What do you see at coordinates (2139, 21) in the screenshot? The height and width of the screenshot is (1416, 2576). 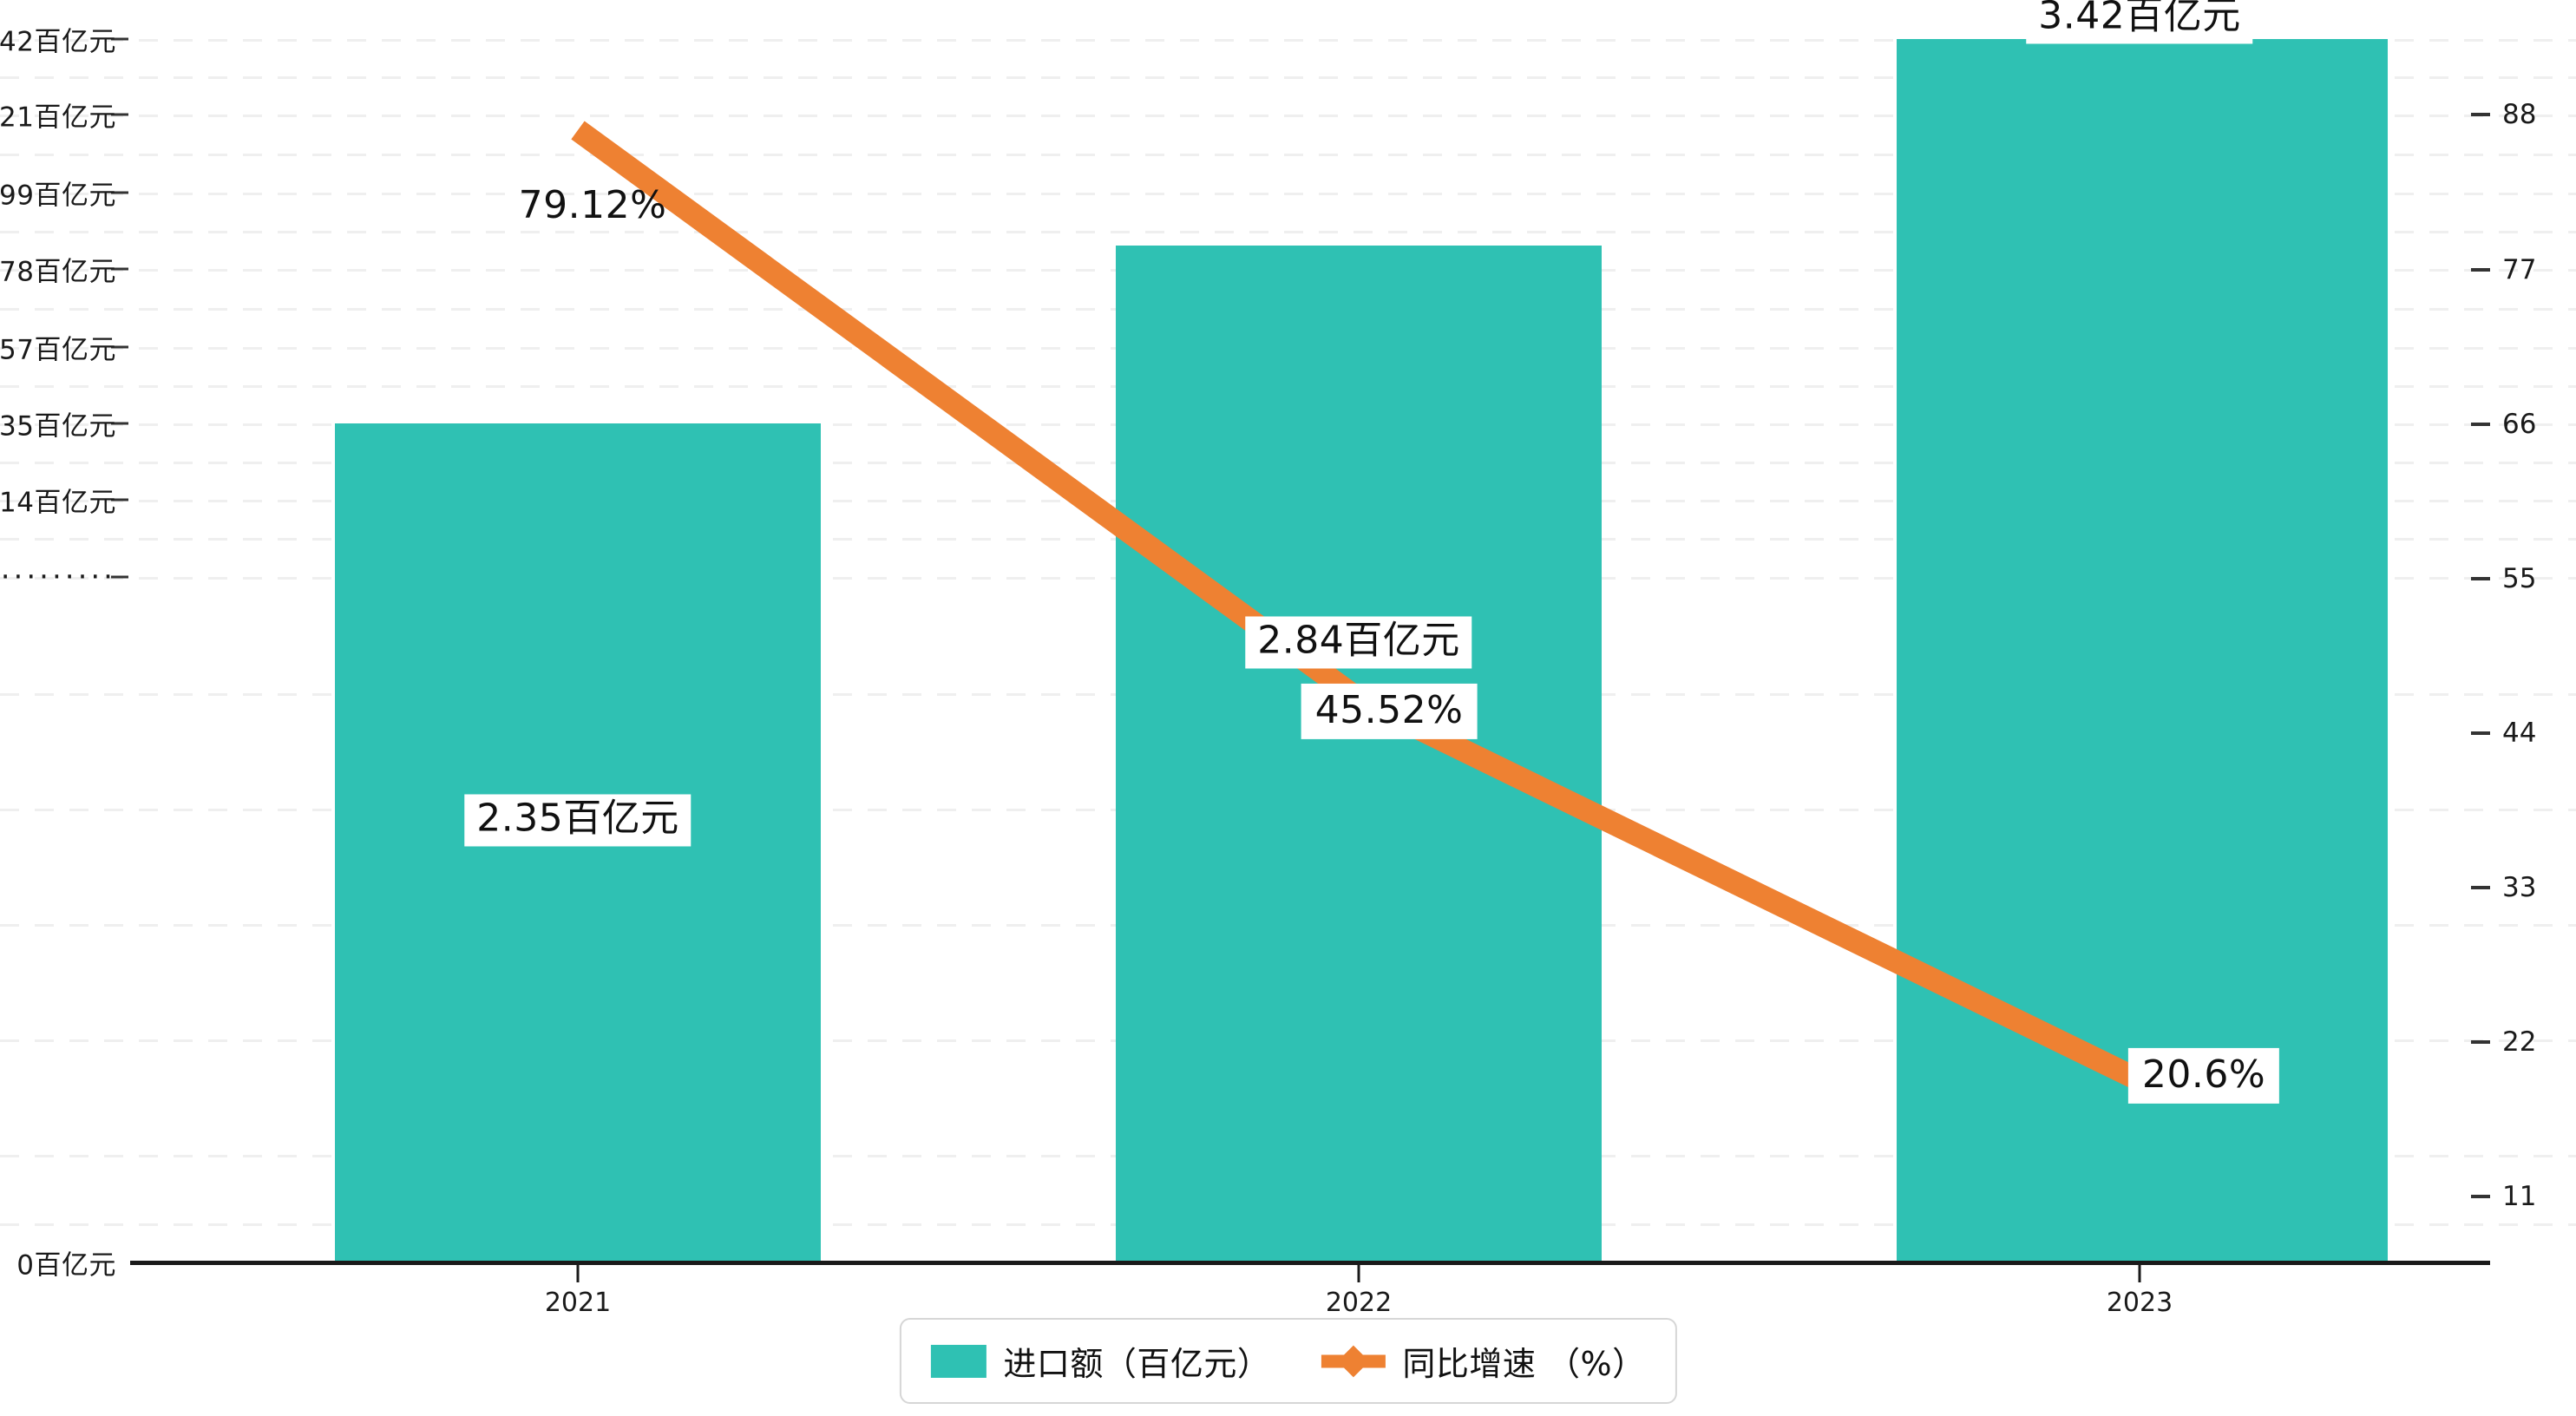 I see `bar-value-label-2023: 3.42百亿元` at bounding box center [2139, 21].